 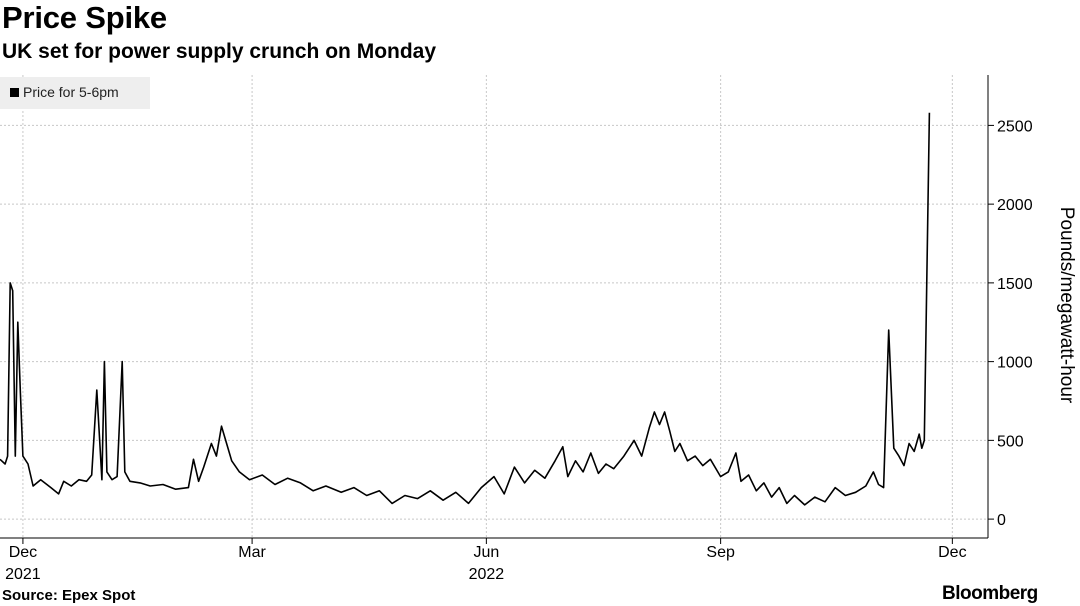 I want to click on y-tick-label: 2500, so click(x=1015, y=126).